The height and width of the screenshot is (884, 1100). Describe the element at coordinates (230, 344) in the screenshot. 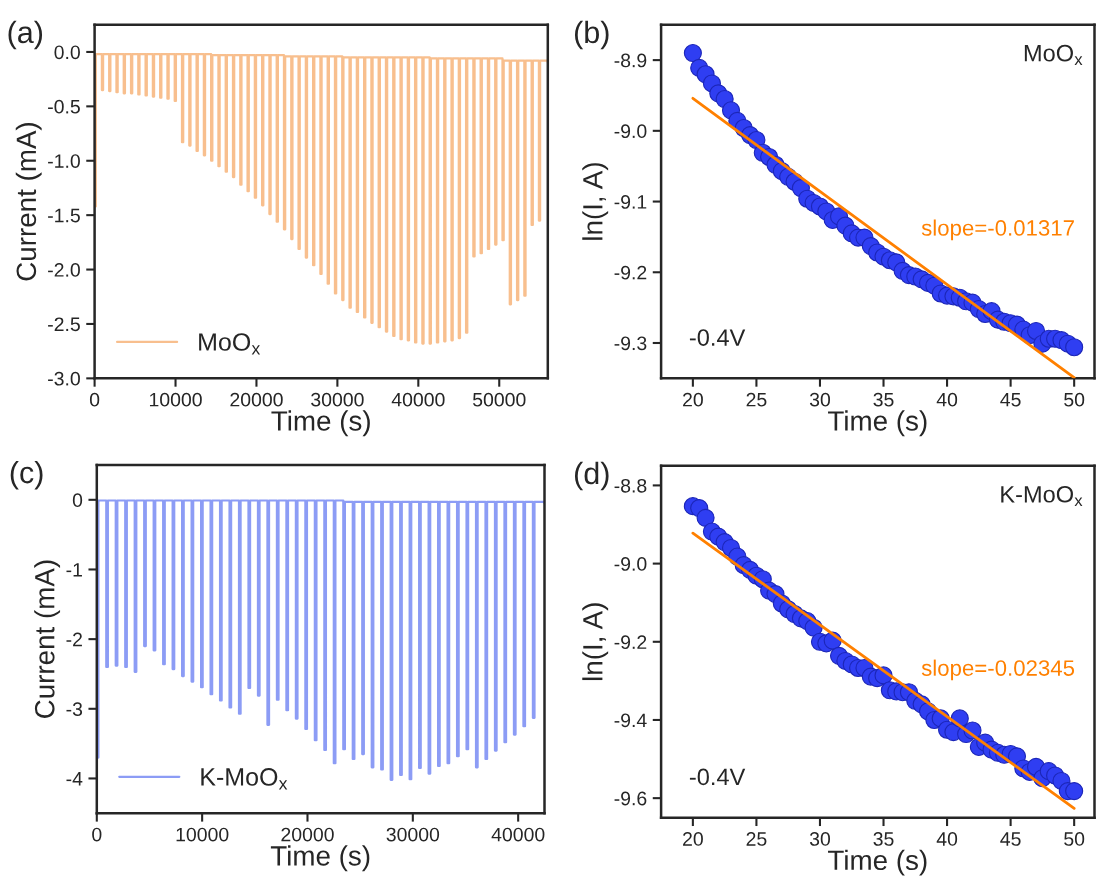

I see `legend-label: MoO$_{x}$` at that location.